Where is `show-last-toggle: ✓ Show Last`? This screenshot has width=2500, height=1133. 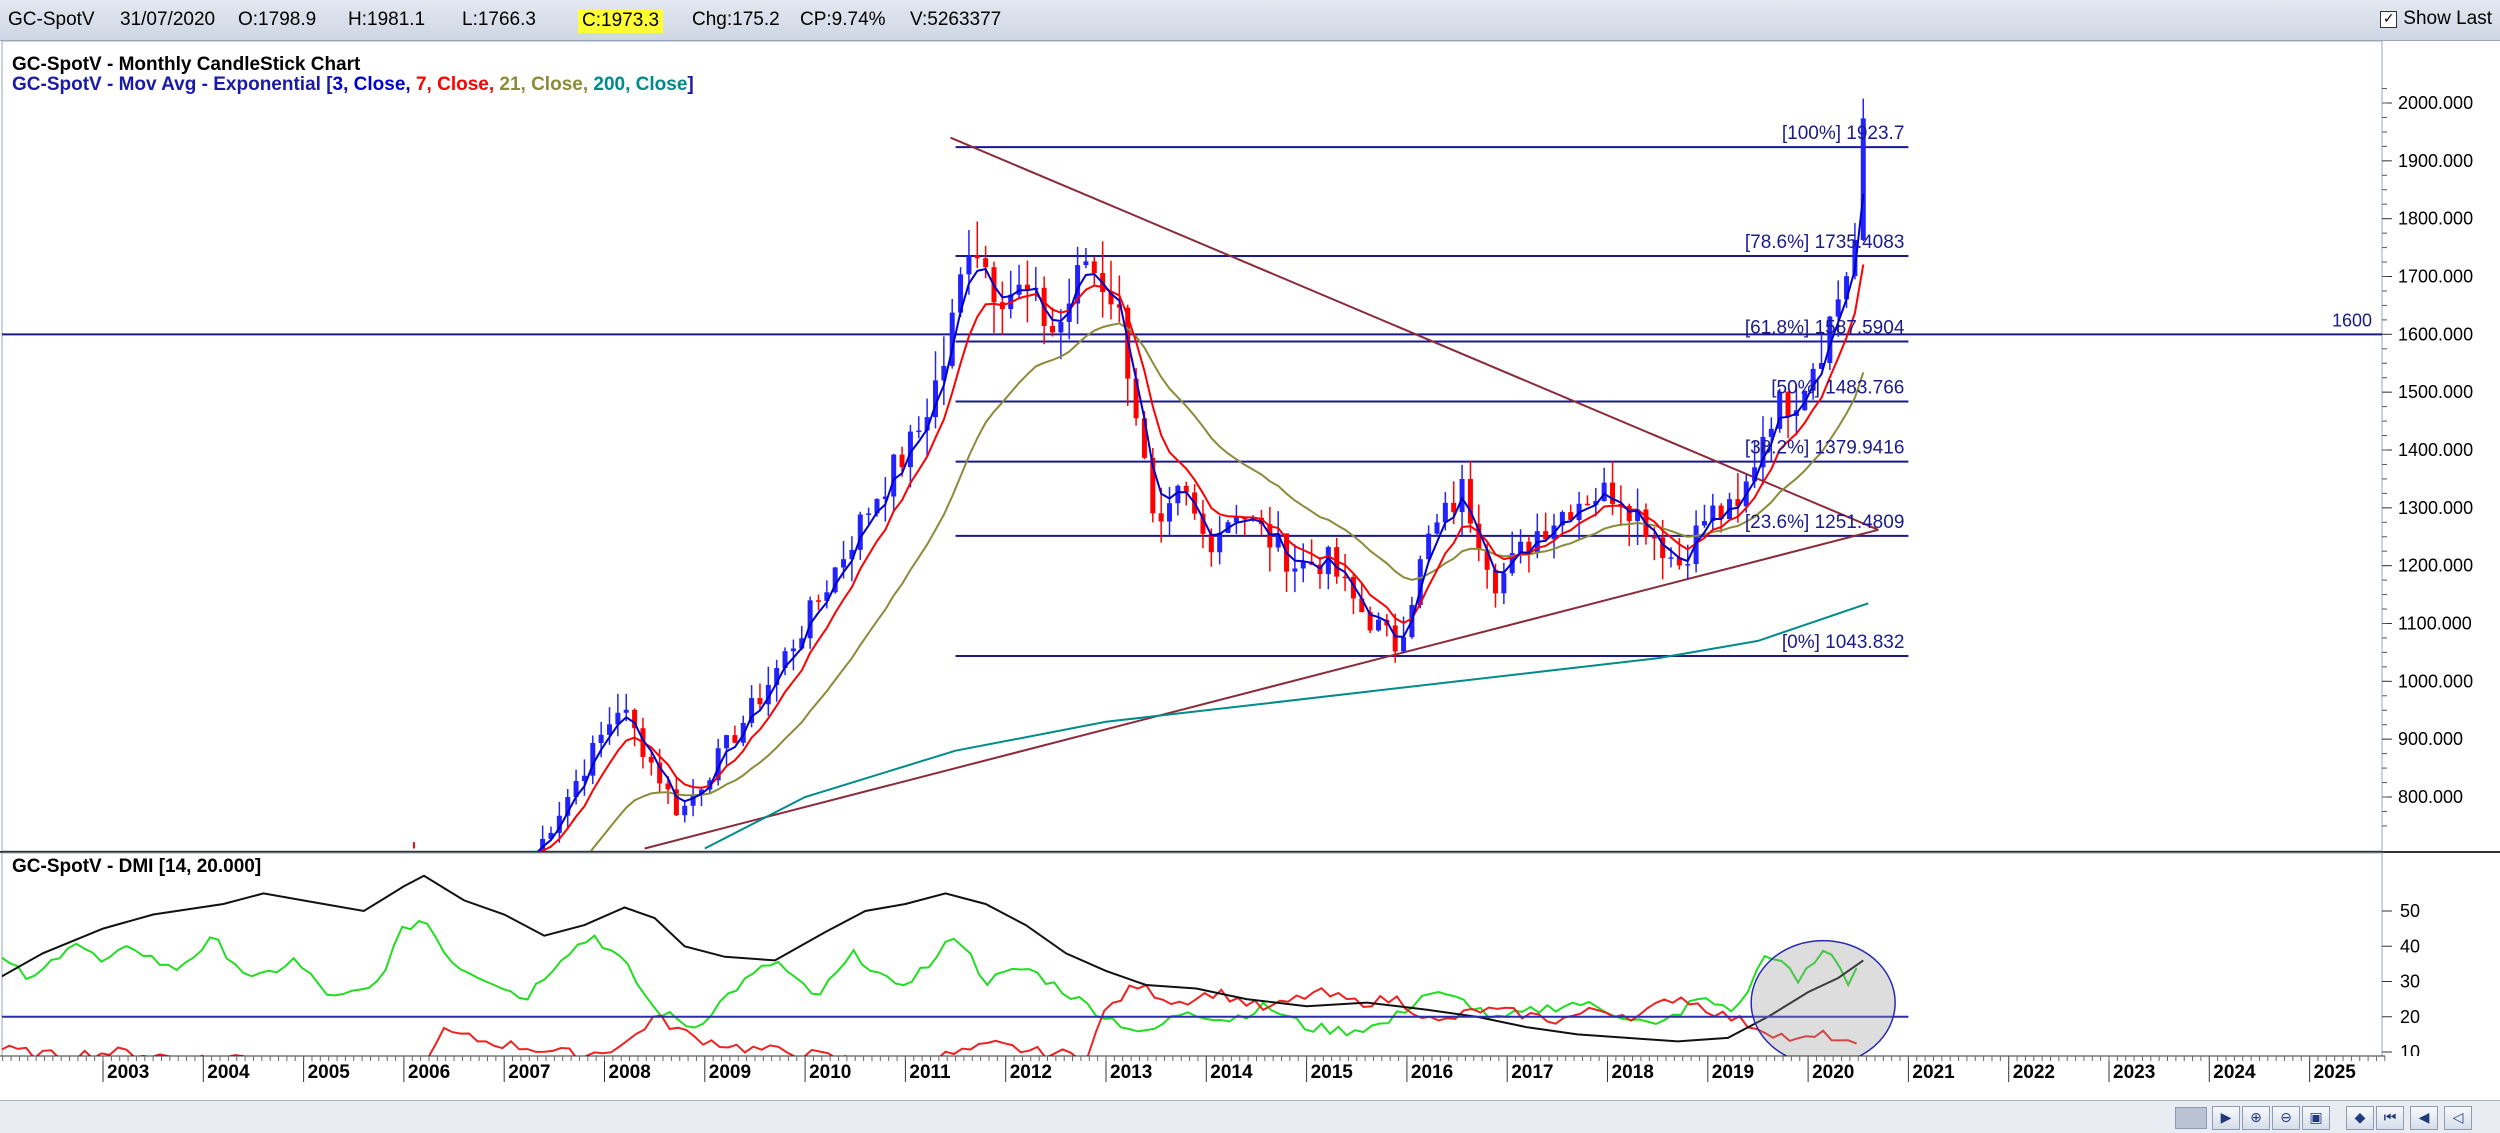
show-last-toggle: ✓ Show Last is located at coordinates (2436, 19).